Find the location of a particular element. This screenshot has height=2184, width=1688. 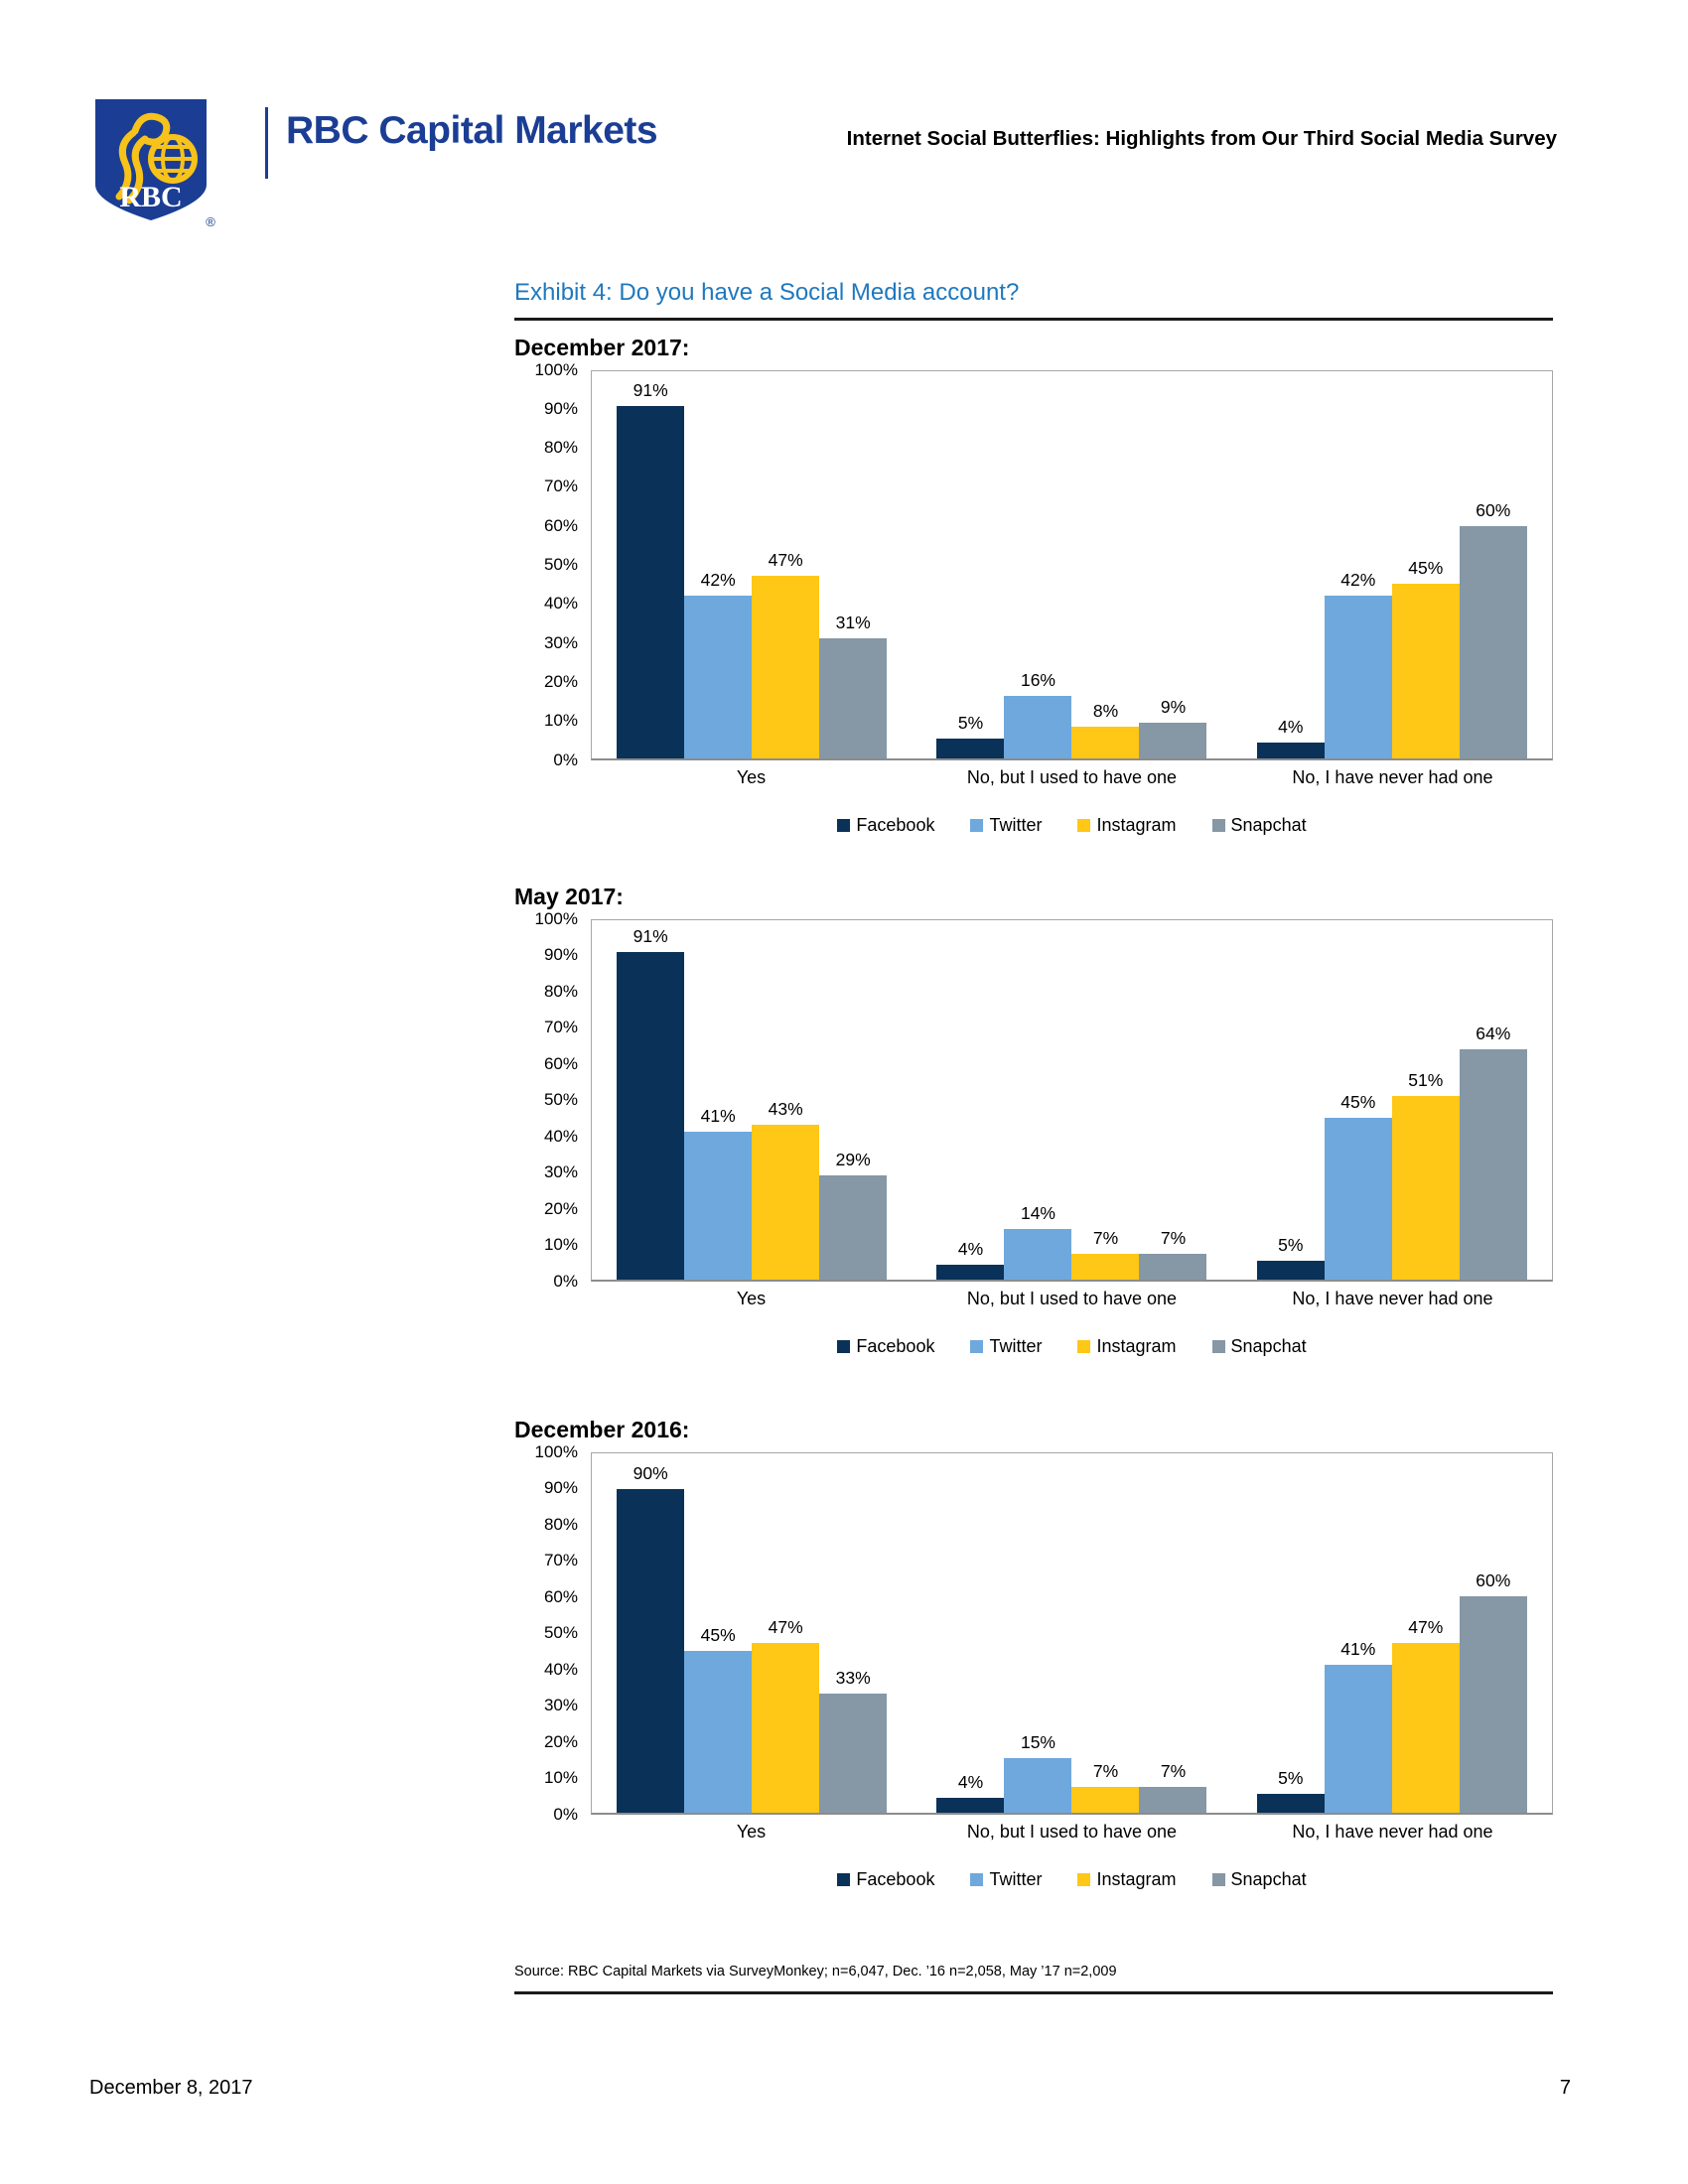

bar-group: 5% 41% 47% 60% is located at coordinates (1392, 1633).